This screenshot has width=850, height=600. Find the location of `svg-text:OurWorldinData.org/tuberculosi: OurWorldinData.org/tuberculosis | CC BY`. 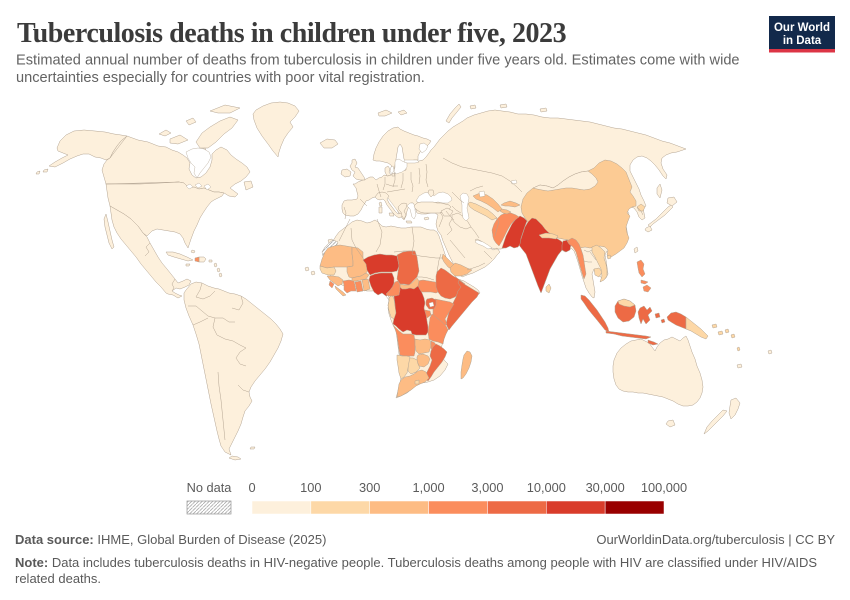

svg-text:OurWorldinData.org/tuberculosi: OurWorldinData.org/tuberculosis | CC BY is located at coordinates (715, 539).